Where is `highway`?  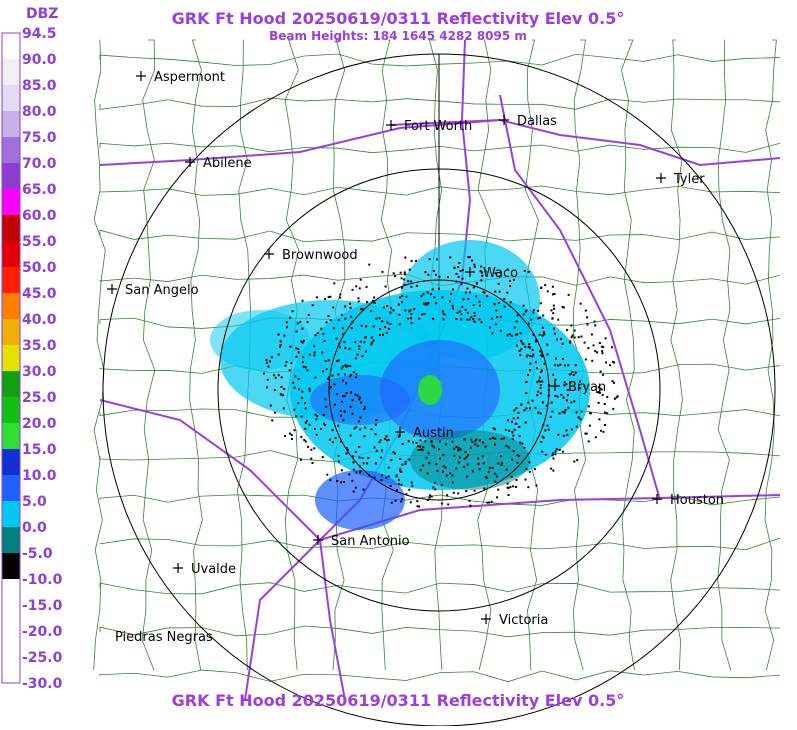 highway is located at coordinates (332, 620).